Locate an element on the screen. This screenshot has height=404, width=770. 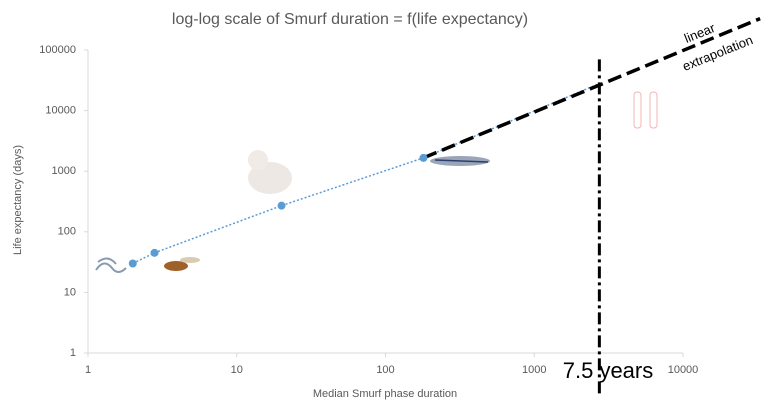
annotation: linear is located at coordinates (700, 33).